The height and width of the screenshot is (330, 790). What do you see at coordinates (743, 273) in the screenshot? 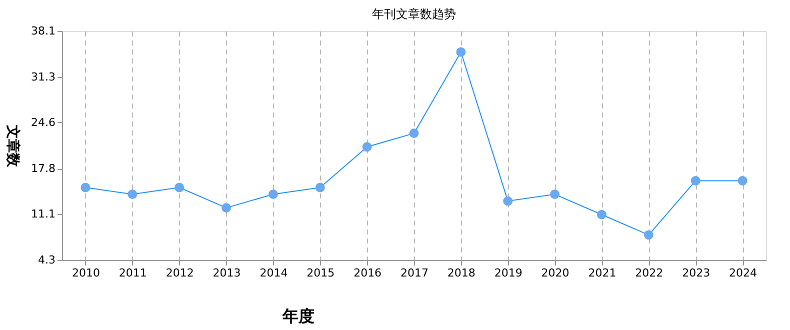
I see `x-tick-label: 2024` at bounding box center [743, 273].